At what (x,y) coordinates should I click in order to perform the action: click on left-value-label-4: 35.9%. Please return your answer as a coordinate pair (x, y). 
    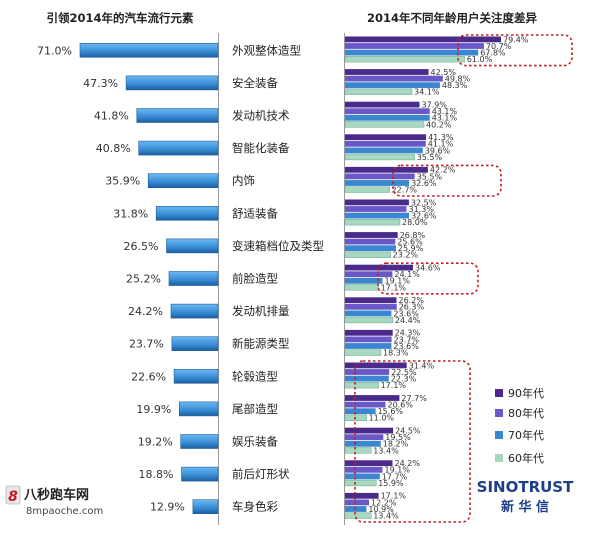
    Looking at the image, I should click on (122, 181).